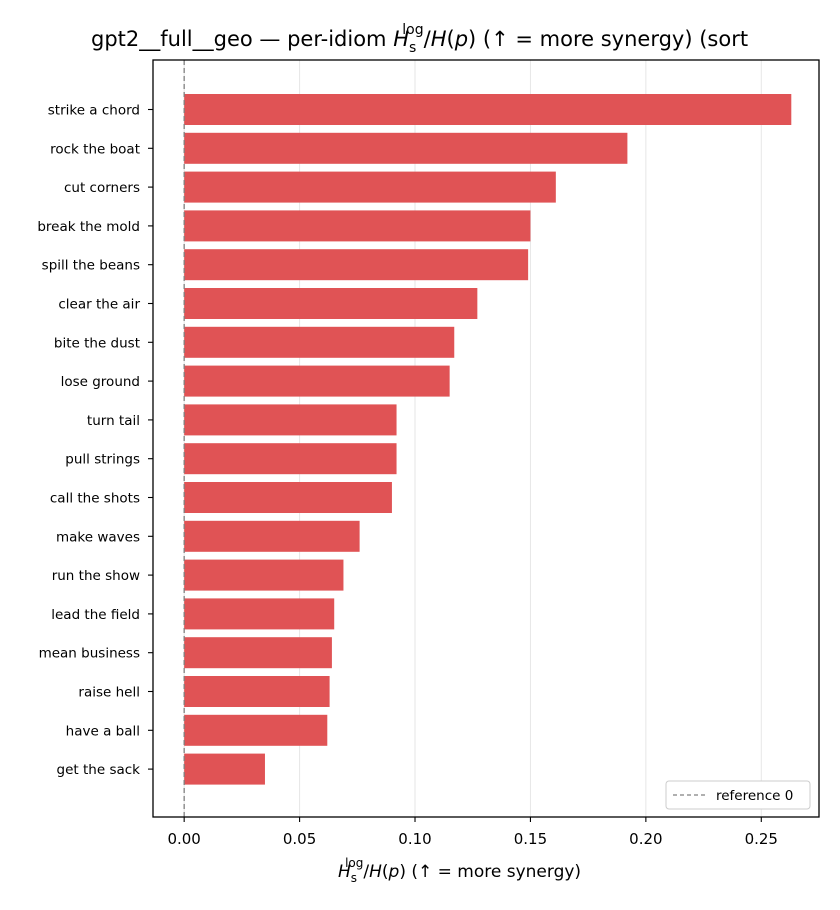  What do you see at coordinates (530, 839) in the screenshot?
I see `x-tick-label: 0.15` at bounding box center [530, 839].